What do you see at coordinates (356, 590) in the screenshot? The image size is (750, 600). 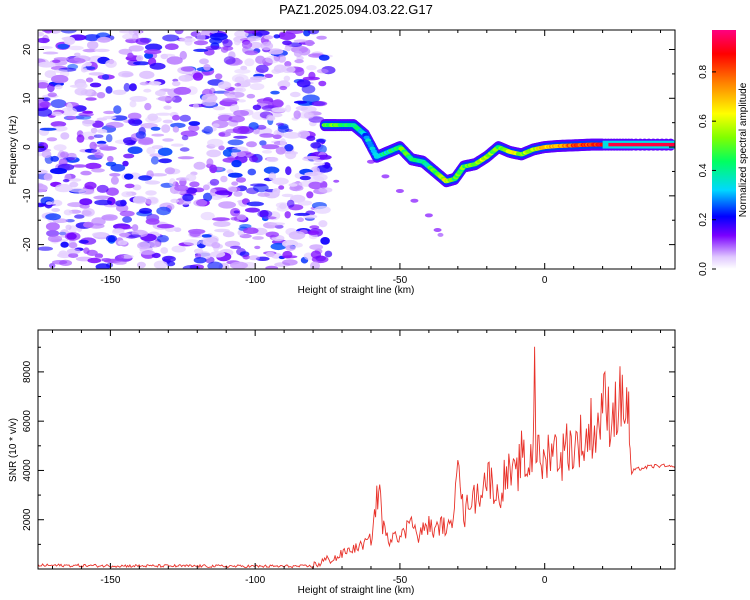 I see `bottom-x-axis-label: Height of straight line (km)` at bounding box center [356, 590].